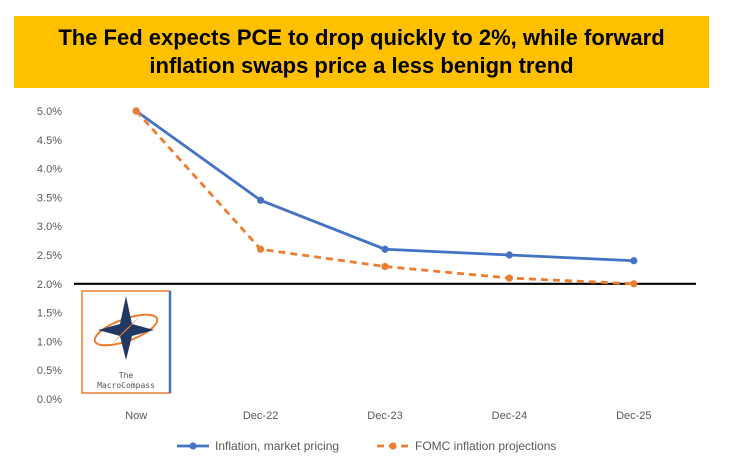 Image resolution: width=729 pixels, height=475 pixels. Describe the element at coordinates (126, 375) in the screenshot. I see `logo-text-the: The` at that location.